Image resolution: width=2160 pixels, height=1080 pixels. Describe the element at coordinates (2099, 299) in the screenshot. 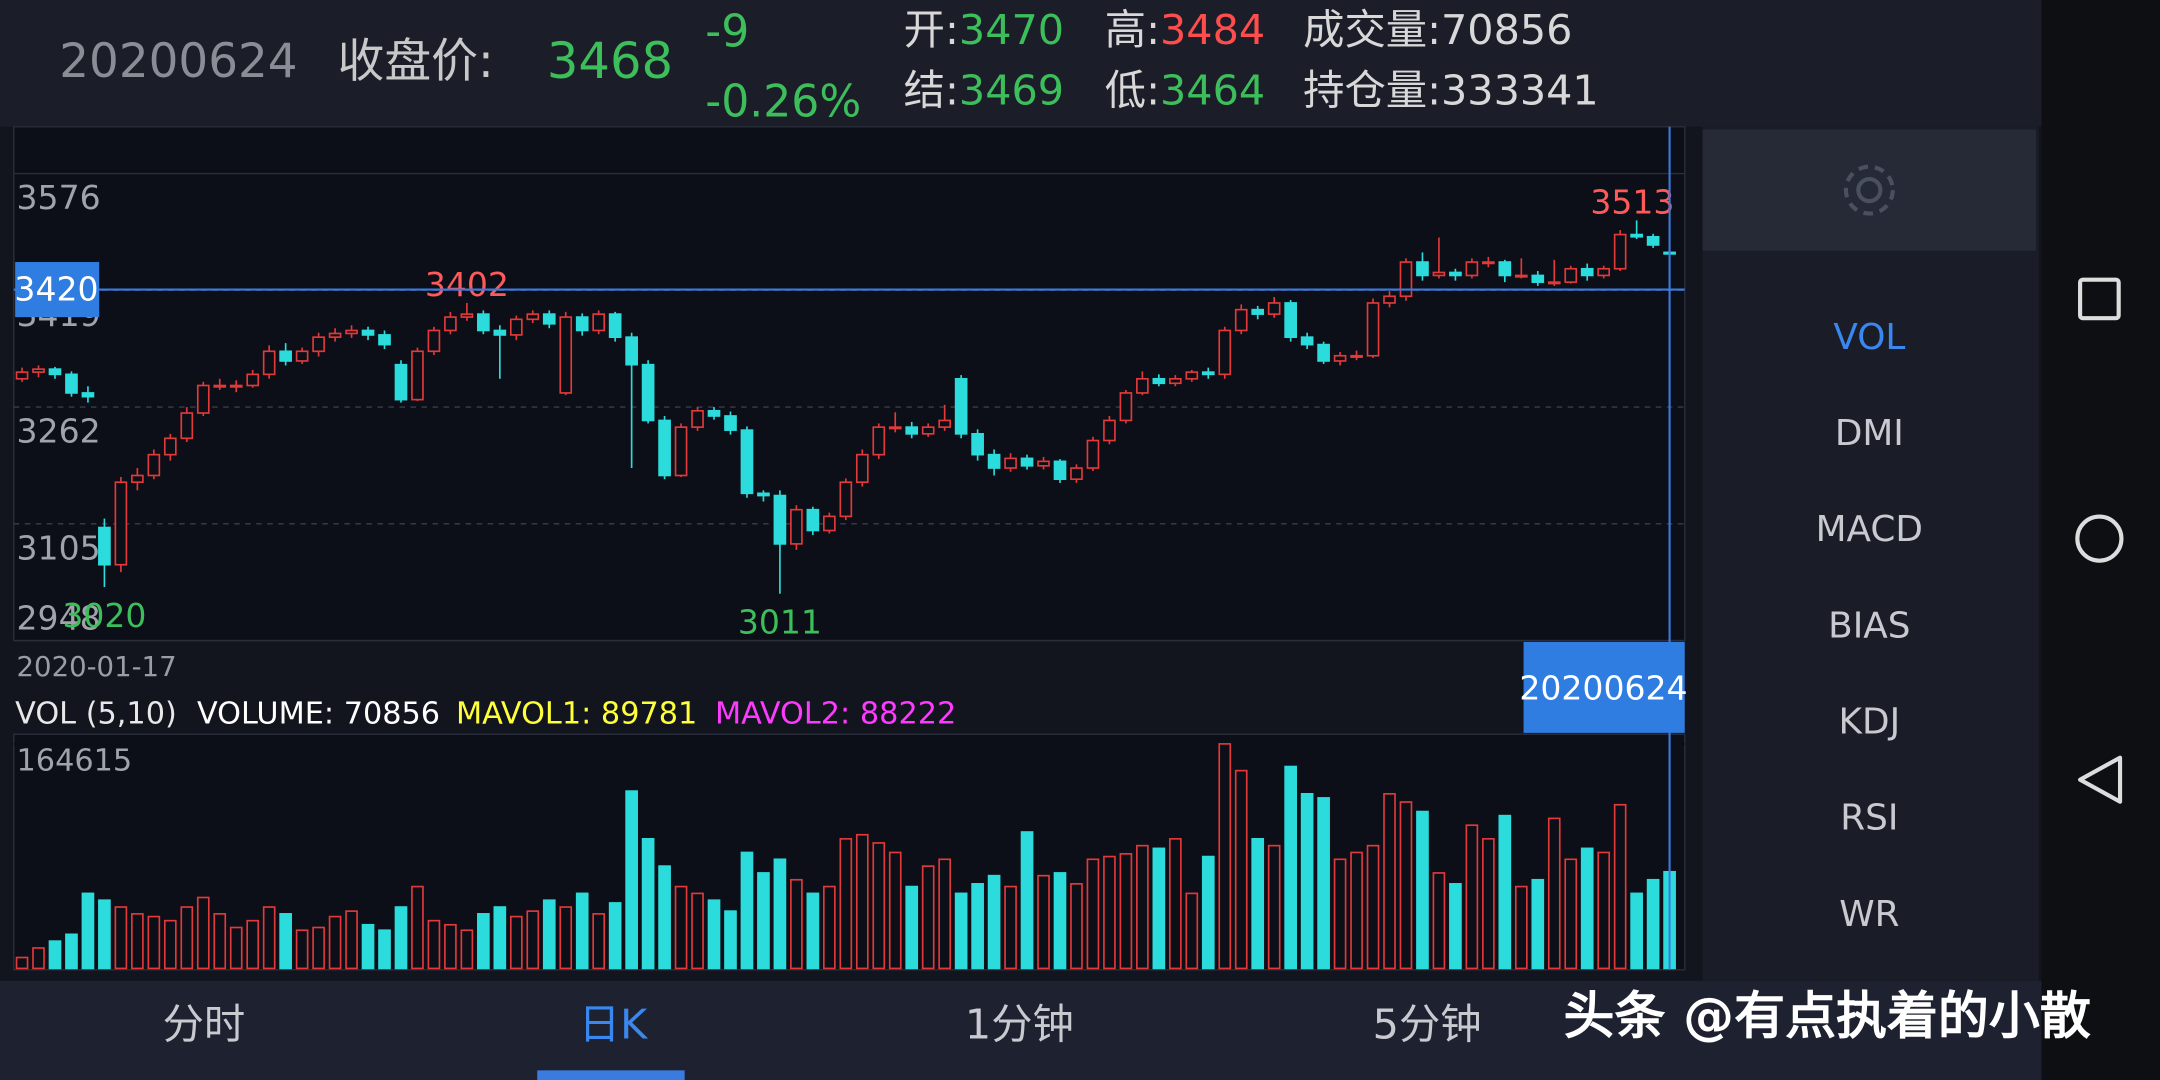

I see `recent-apps-button` at that location.